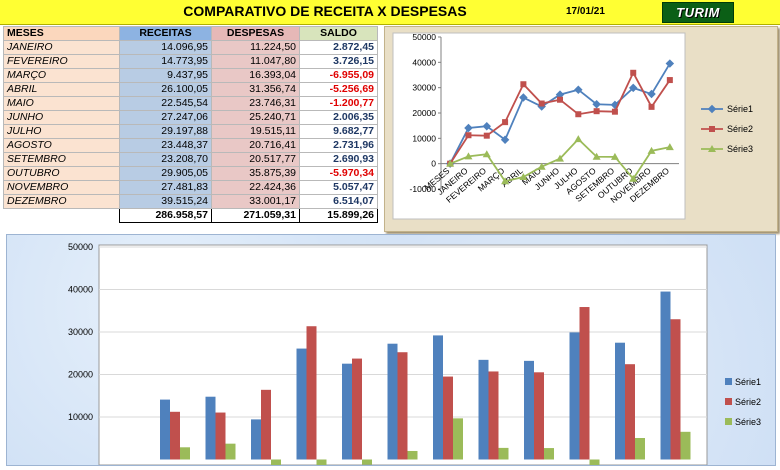  Describe the element at coordinates (165, 215) in the screenshot. I see `total-receitas: 286.958,57` at that location.